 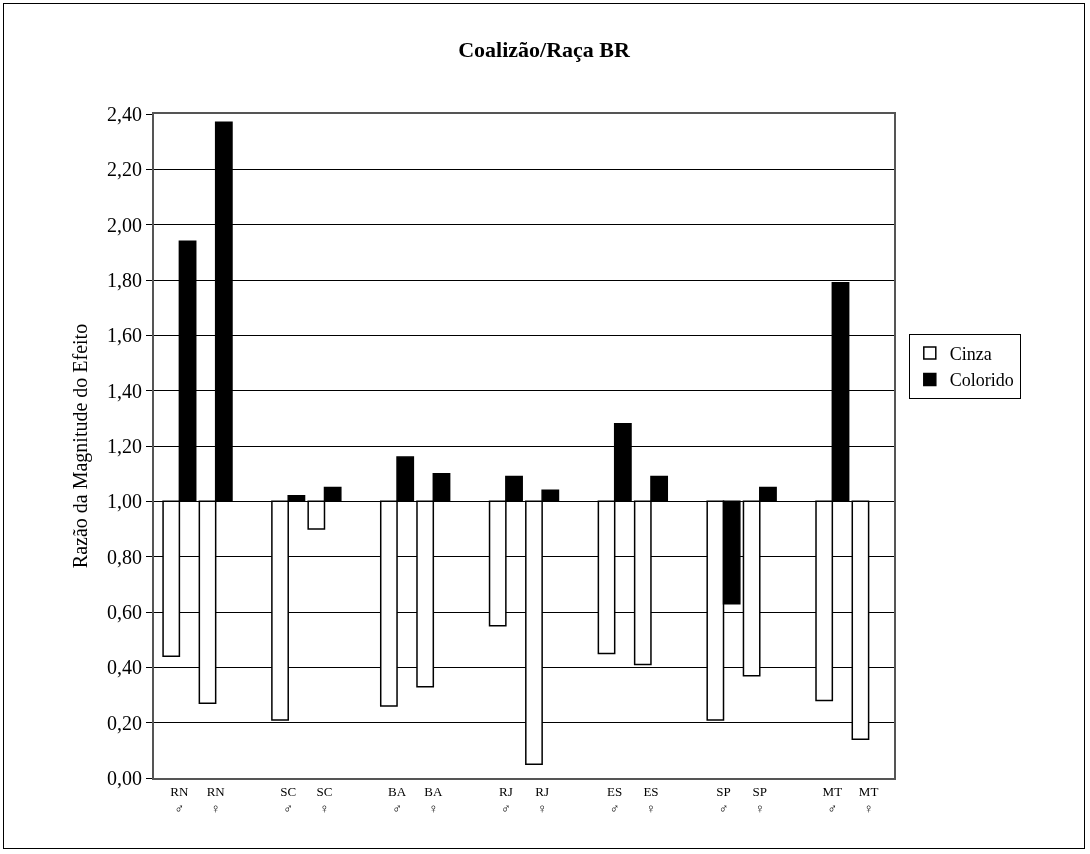 What do you see at coordinates (124, 778) in the screenshot?
I see `y-tick-label: 0,00` at bounding box center [124, 778].